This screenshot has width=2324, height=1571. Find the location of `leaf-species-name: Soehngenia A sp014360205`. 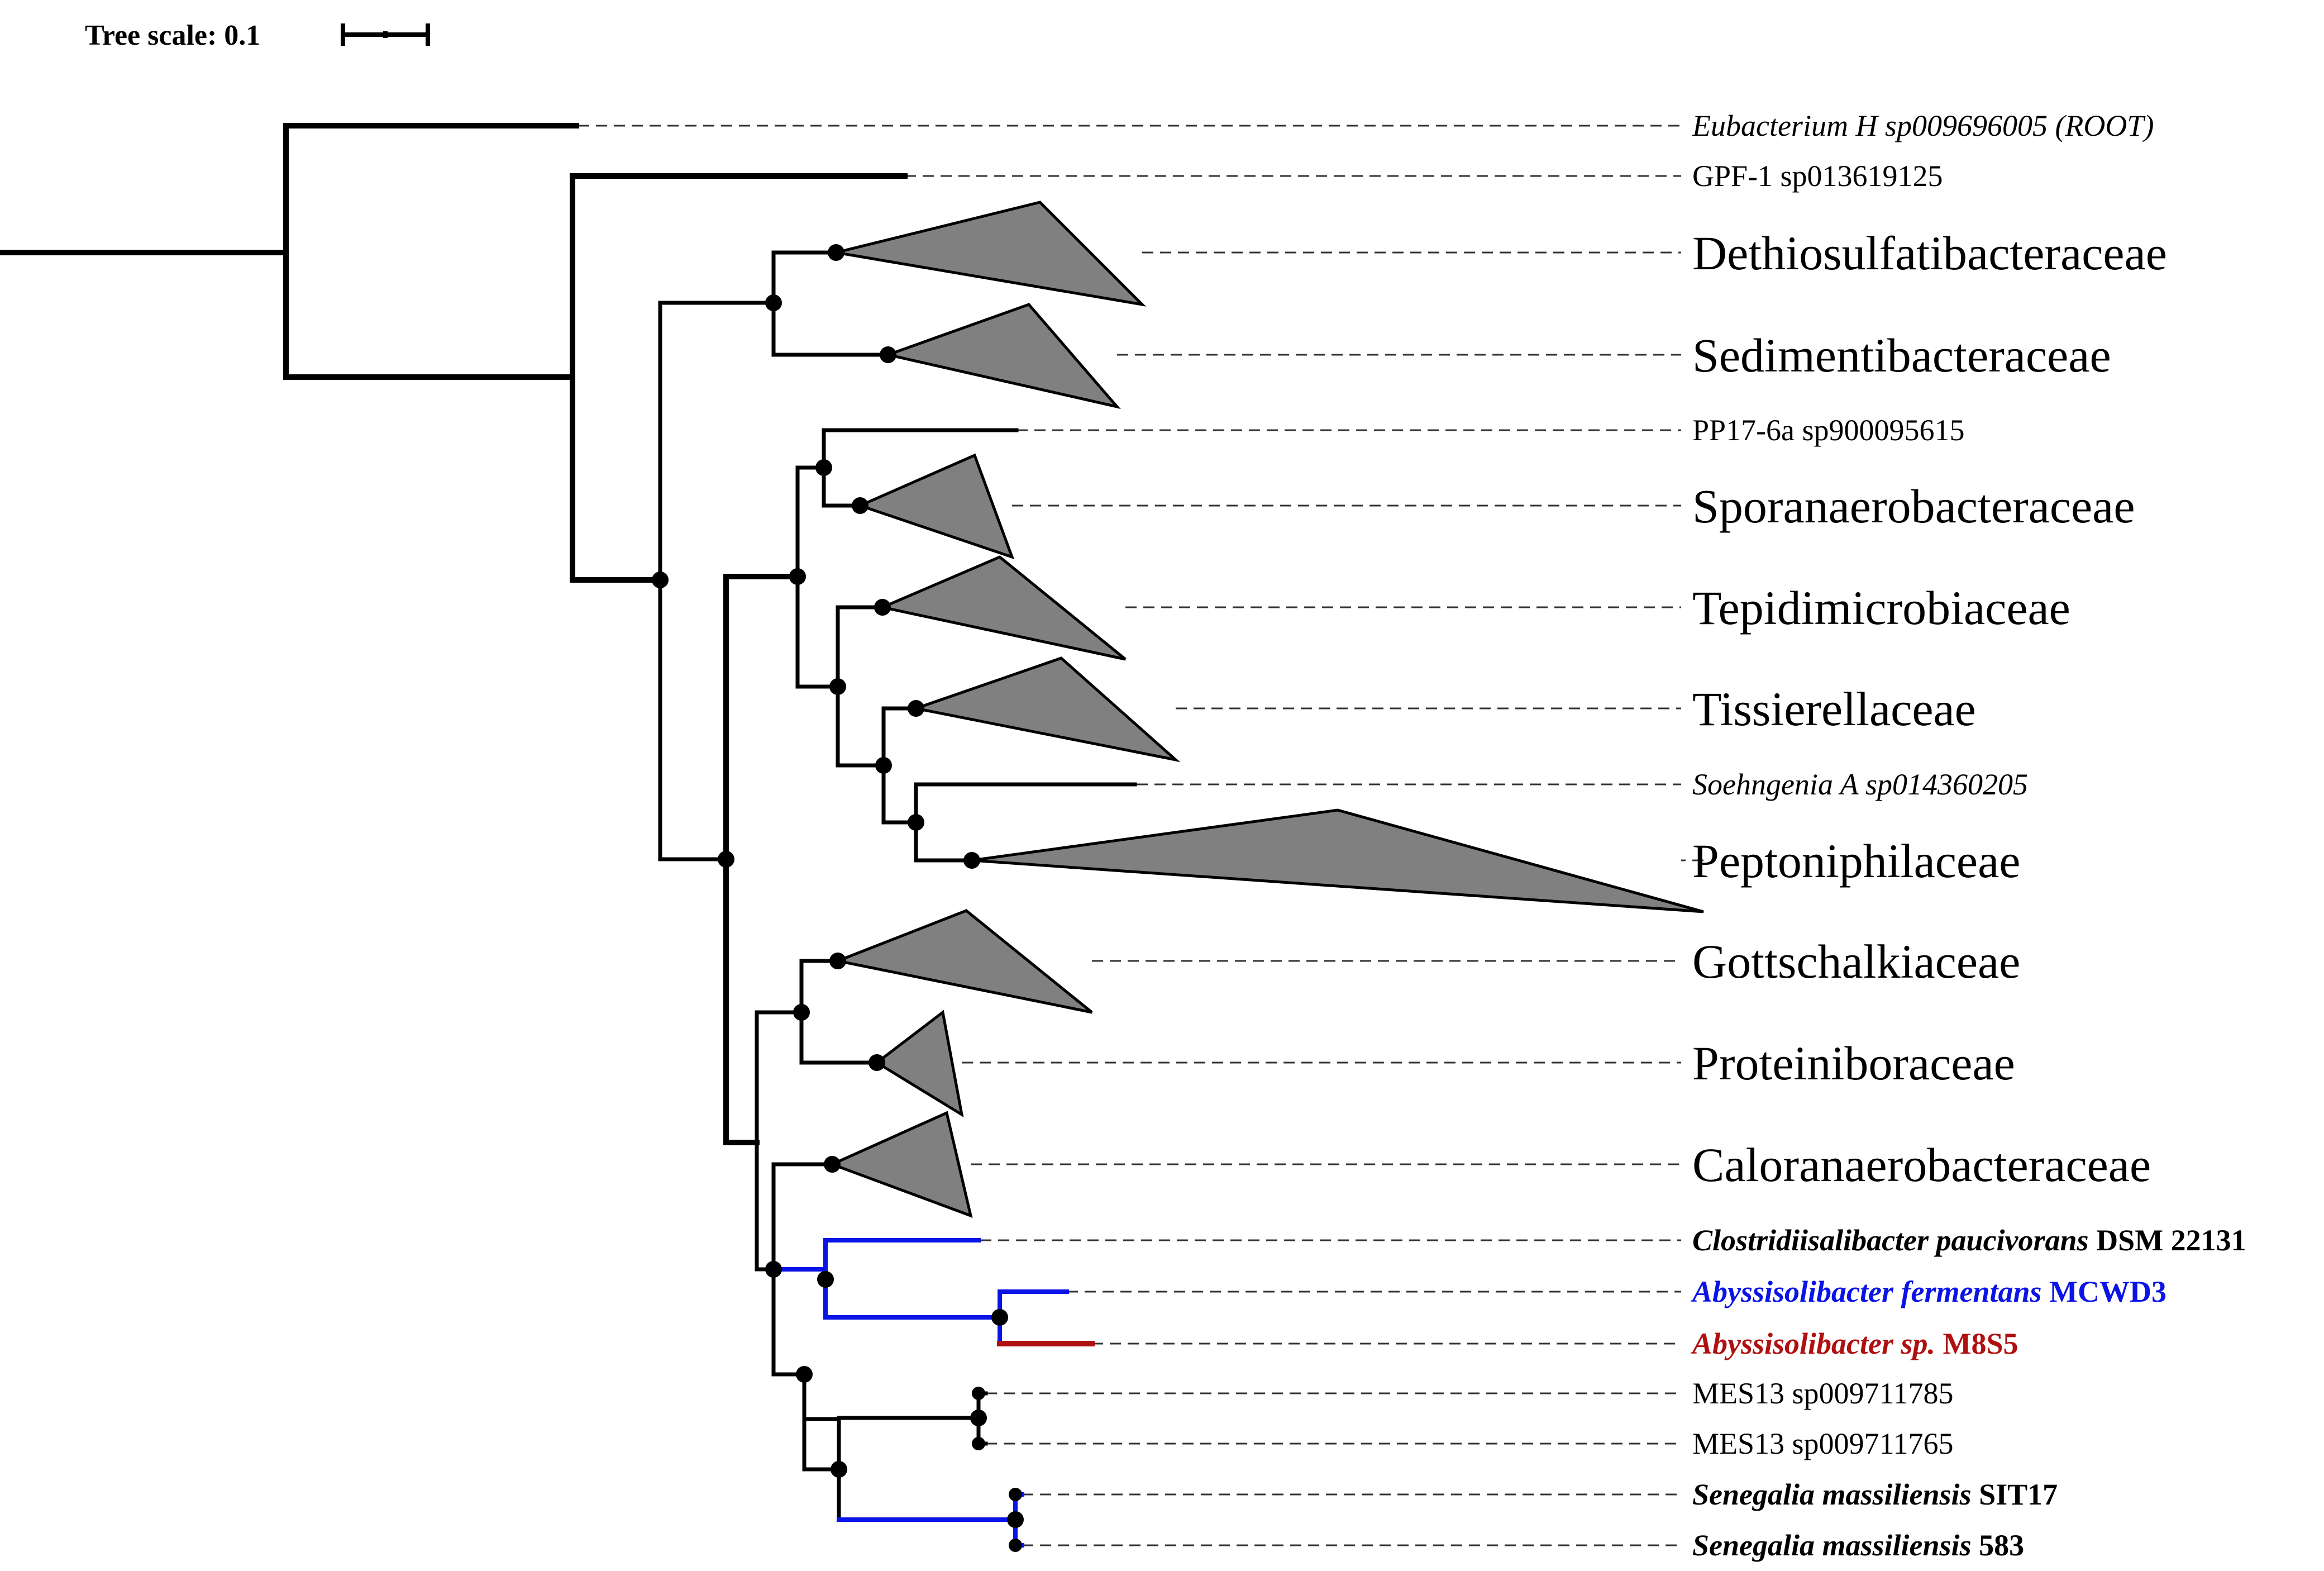

leaf-species-name: Soehngenia A sp014360205 is located at coordinates (1860, 784).